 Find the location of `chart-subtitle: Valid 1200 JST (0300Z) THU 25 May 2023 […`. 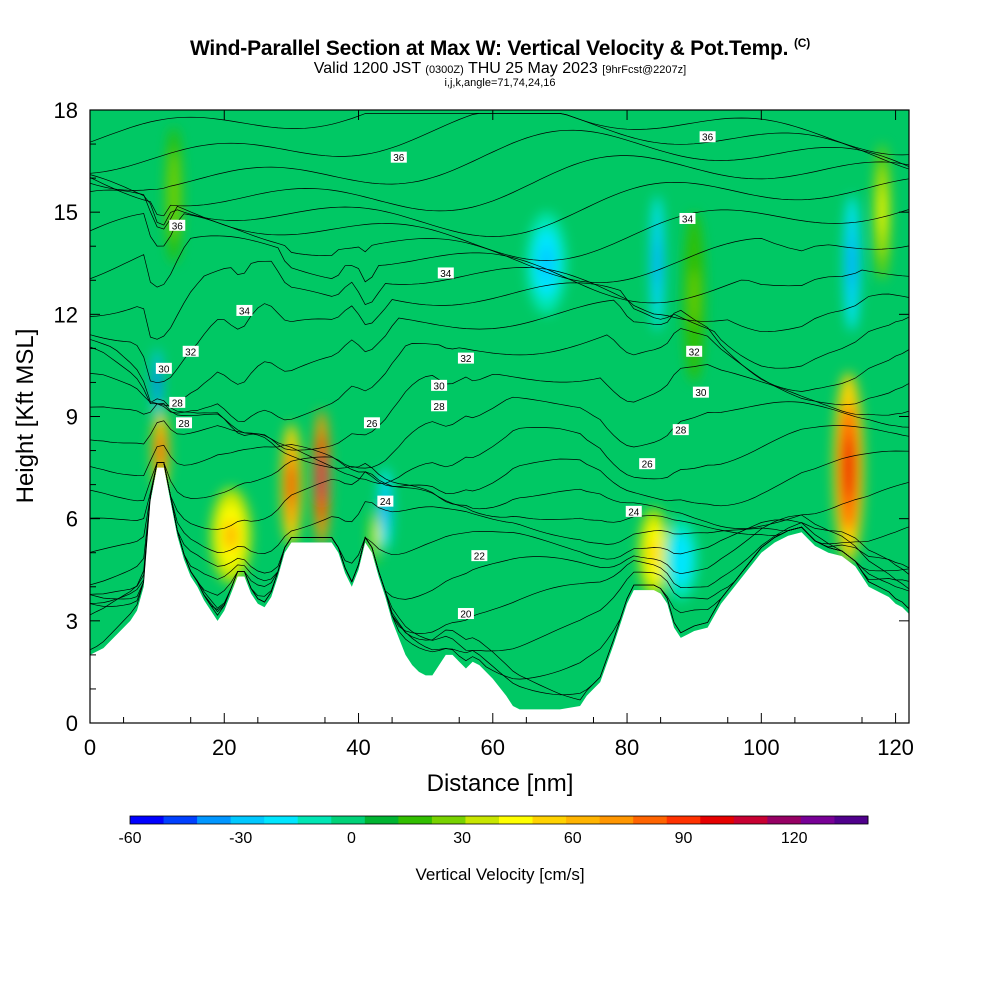

chart-subtitle: Valid 1200 JST (0300Z) THU 25 May 2023 [… is located at coordinates (500, 69).